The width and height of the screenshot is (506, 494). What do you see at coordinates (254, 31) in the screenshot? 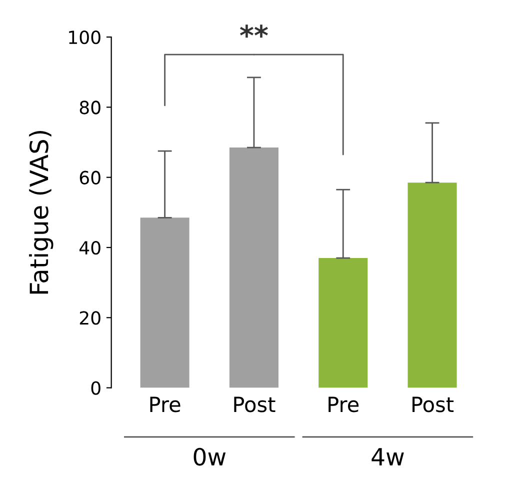
I see `annotation: **` at bounding box center [254, 31].